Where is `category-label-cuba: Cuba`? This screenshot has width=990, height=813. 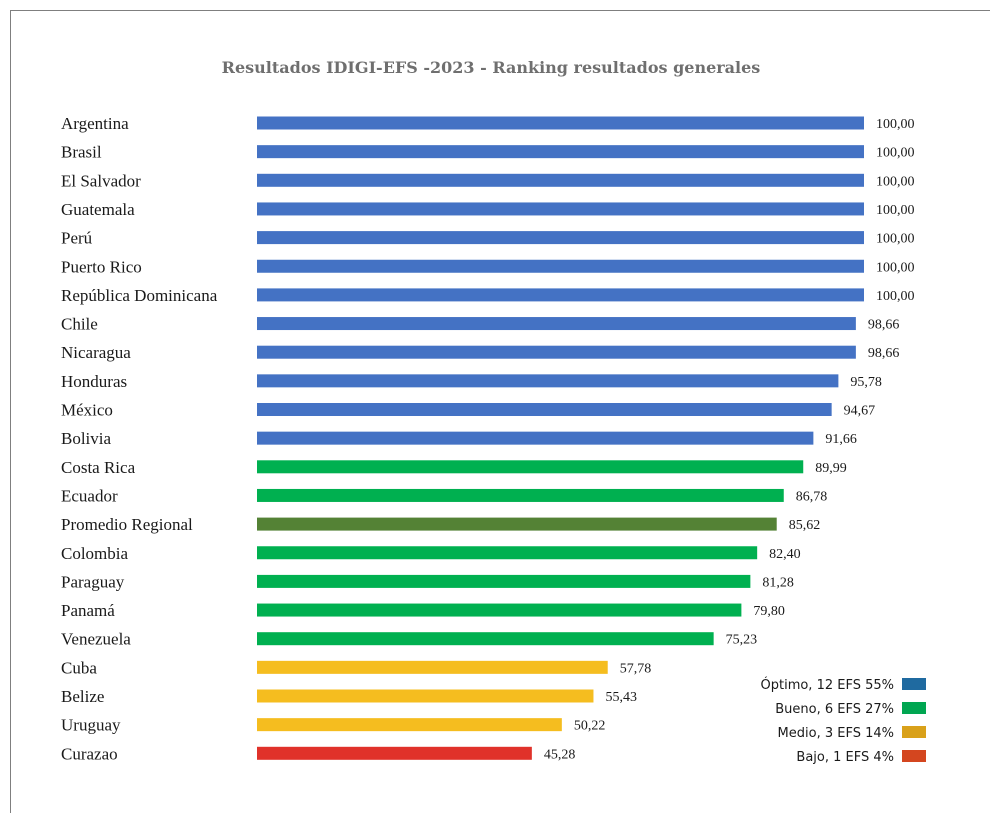 category-label-cuba: Cuba is located at coordinates (79, 667).